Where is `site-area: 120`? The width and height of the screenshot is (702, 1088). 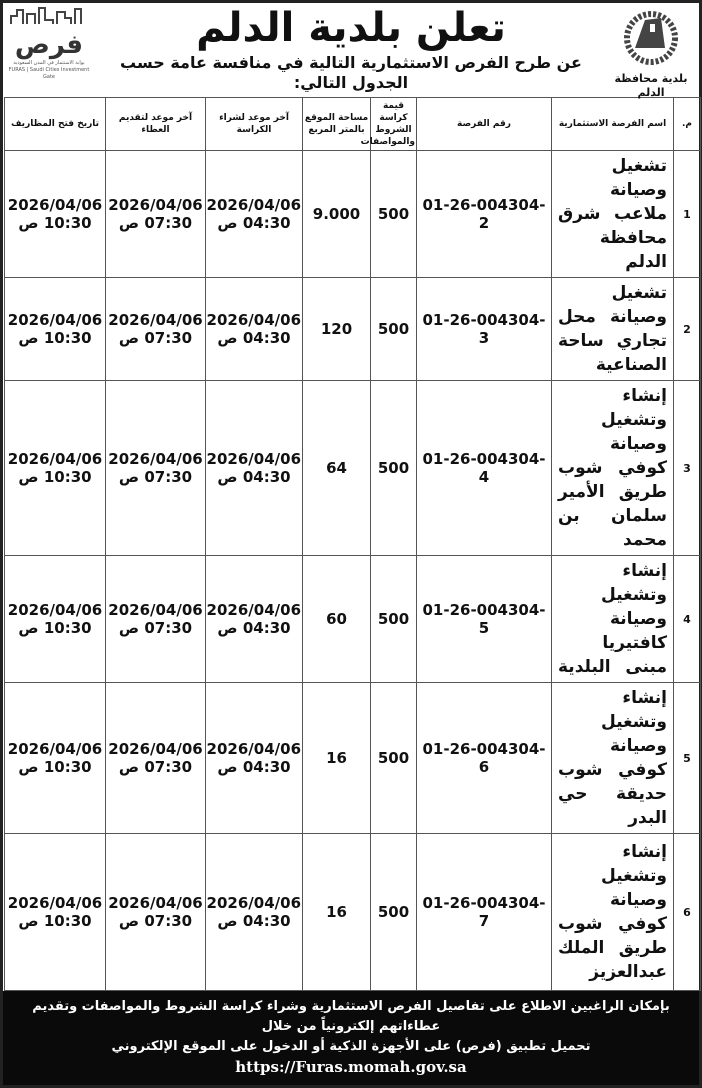
site-area: 120 is located at coordinates (336, 329).